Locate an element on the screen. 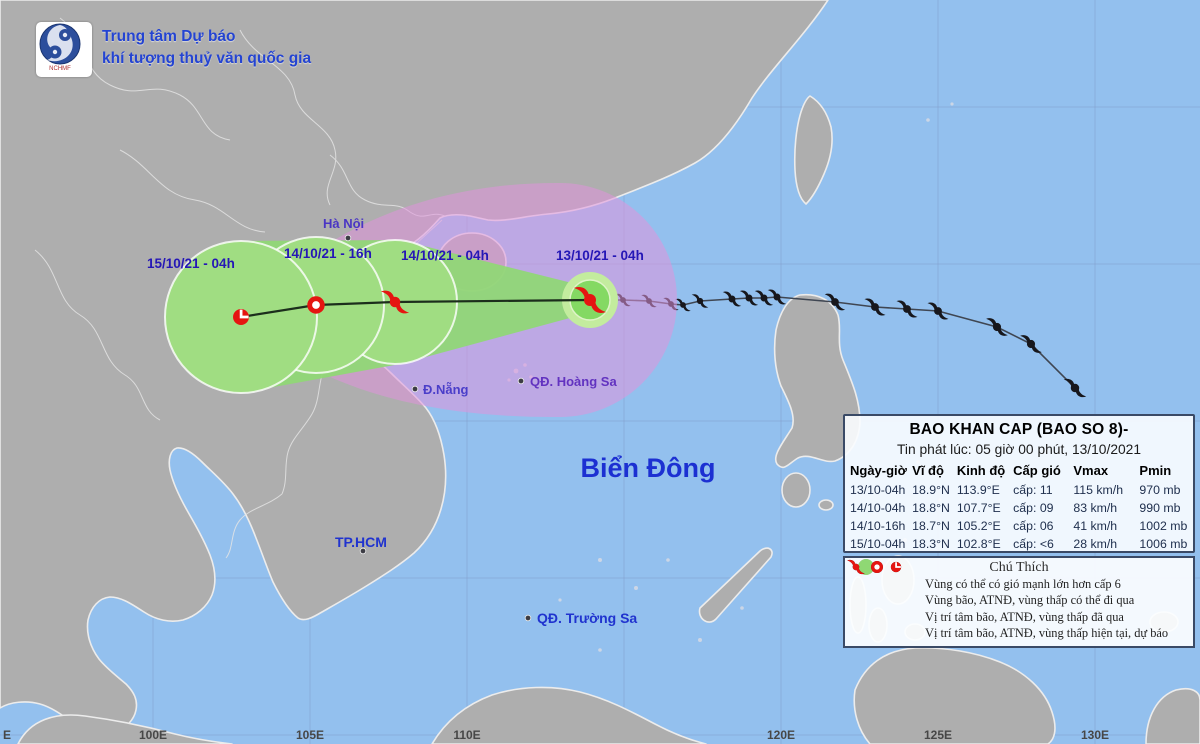  island-sumatra is located at coordinates (125, 729).